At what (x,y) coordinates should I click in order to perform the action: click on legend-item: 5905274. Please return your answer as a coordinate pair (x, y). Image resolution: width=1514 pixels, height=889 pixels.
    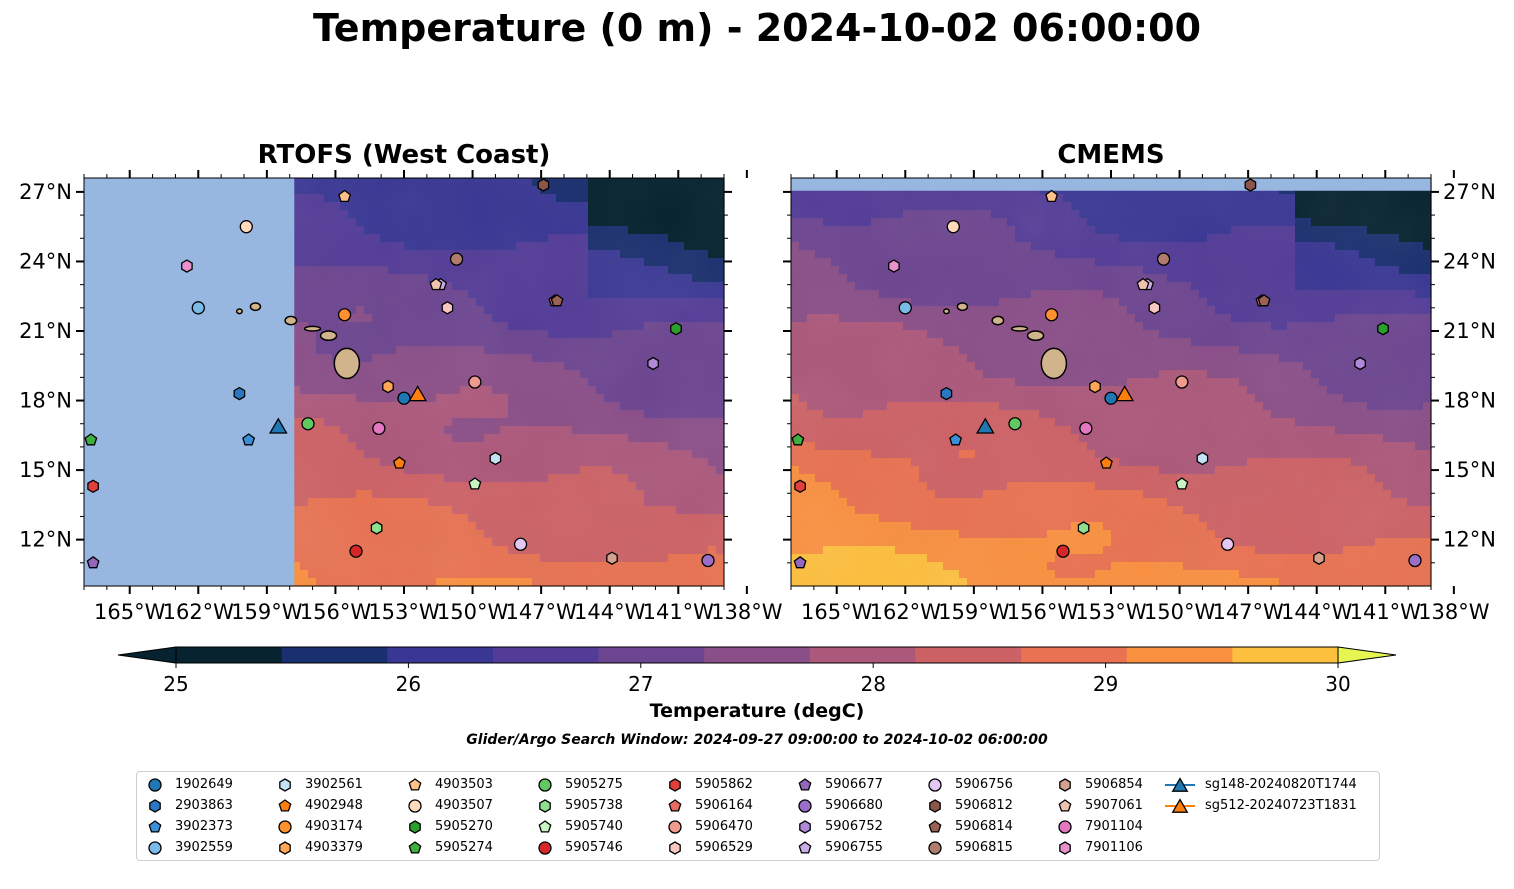
    Looking at the image, I should click on (449, 847).